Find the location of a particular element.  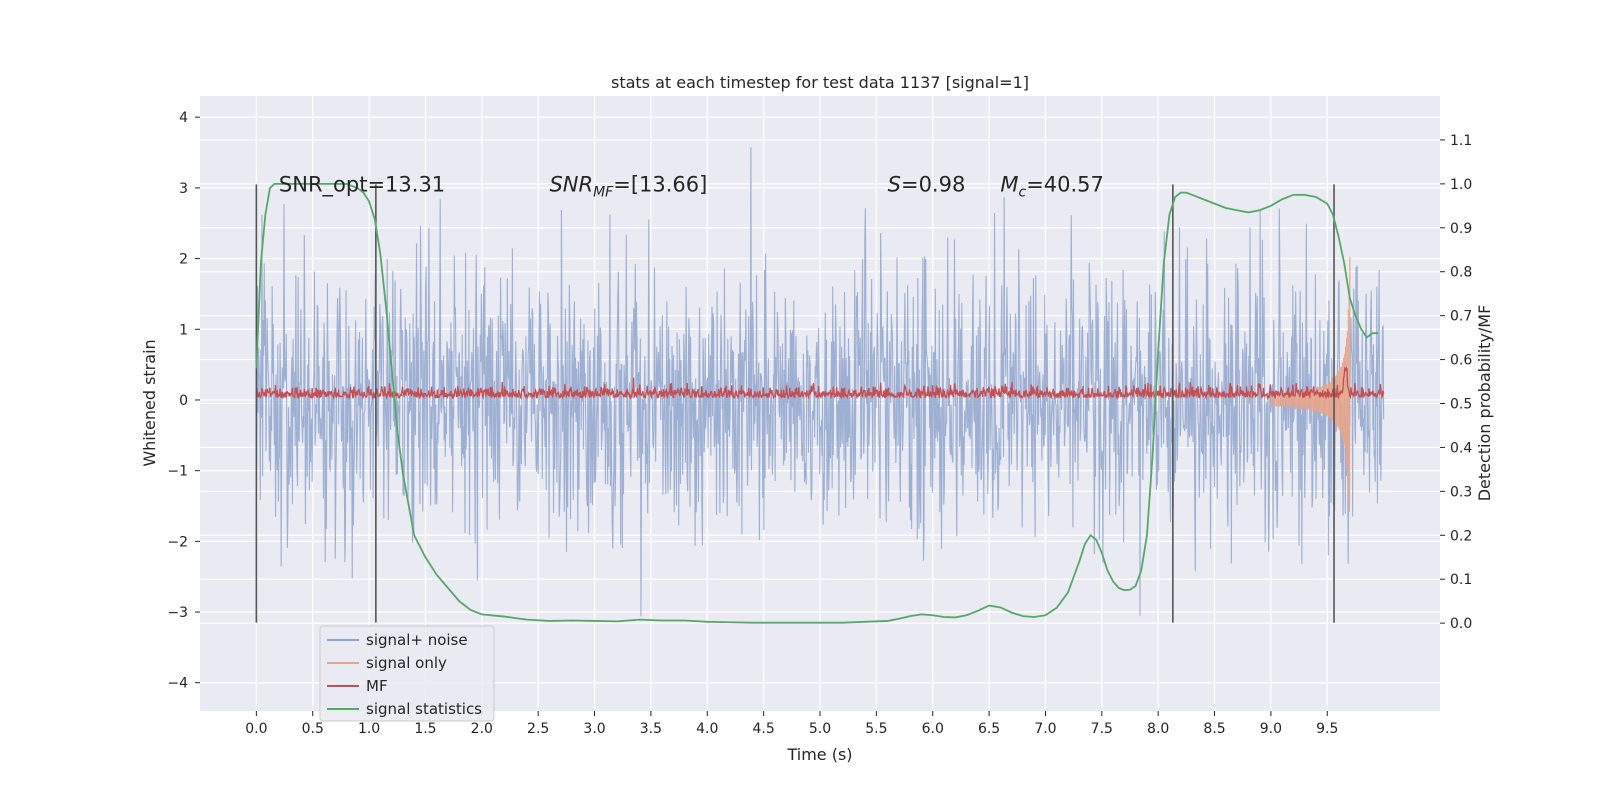

x-tick-label: 2.0 is located at coordinates (482, 729).